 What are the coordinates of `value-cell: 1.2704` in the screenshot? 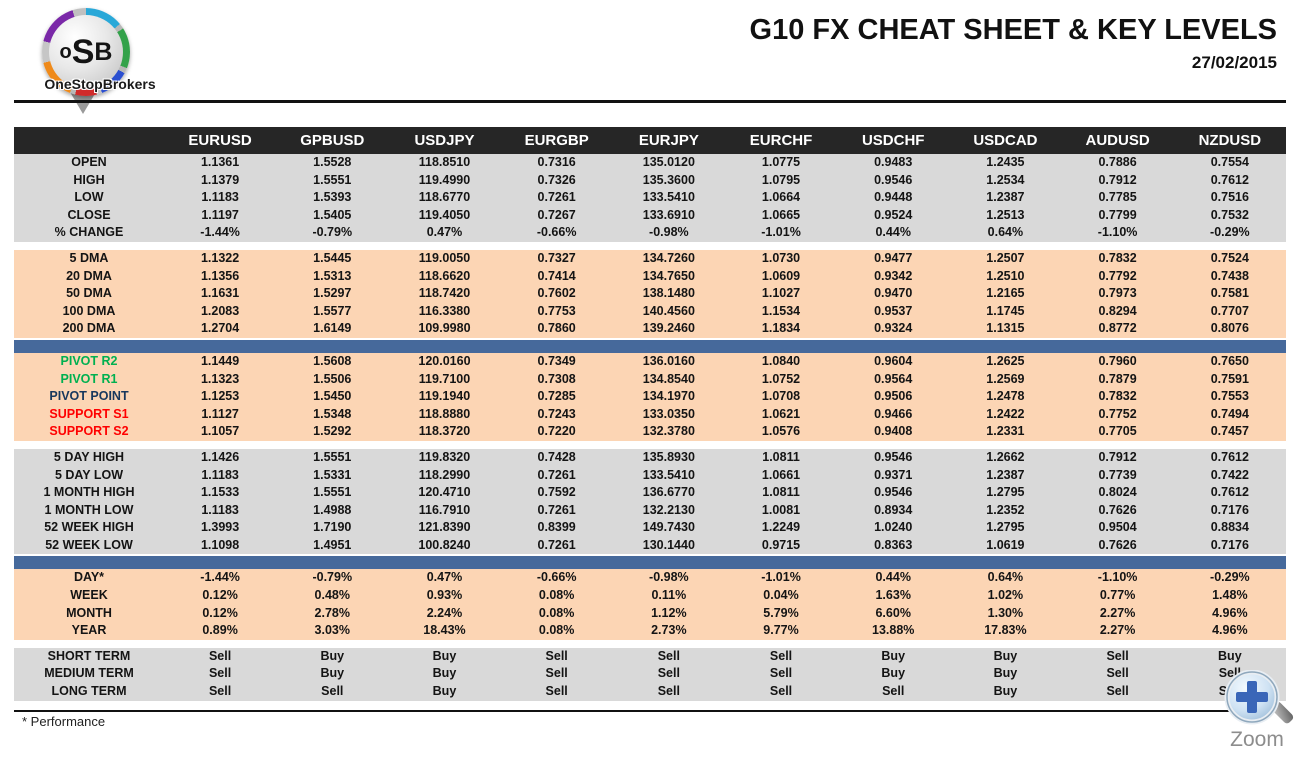 It's located at (220, 329).